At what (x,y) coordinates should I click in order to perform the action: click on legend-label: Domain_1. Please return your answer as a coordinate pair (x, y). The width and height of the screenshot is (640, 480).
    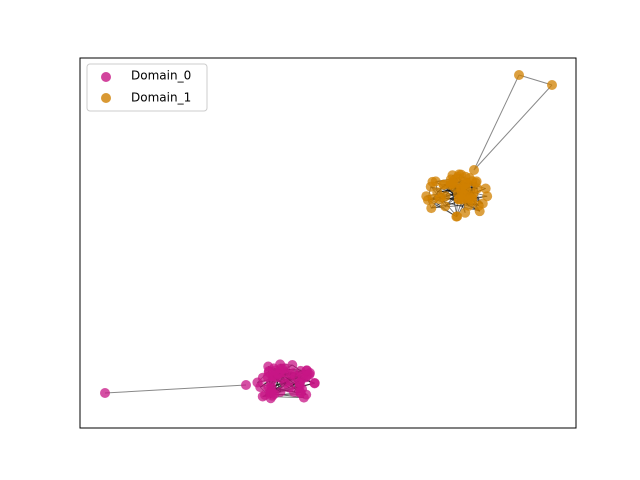
    Looking at the image, I should click on (161, 98).